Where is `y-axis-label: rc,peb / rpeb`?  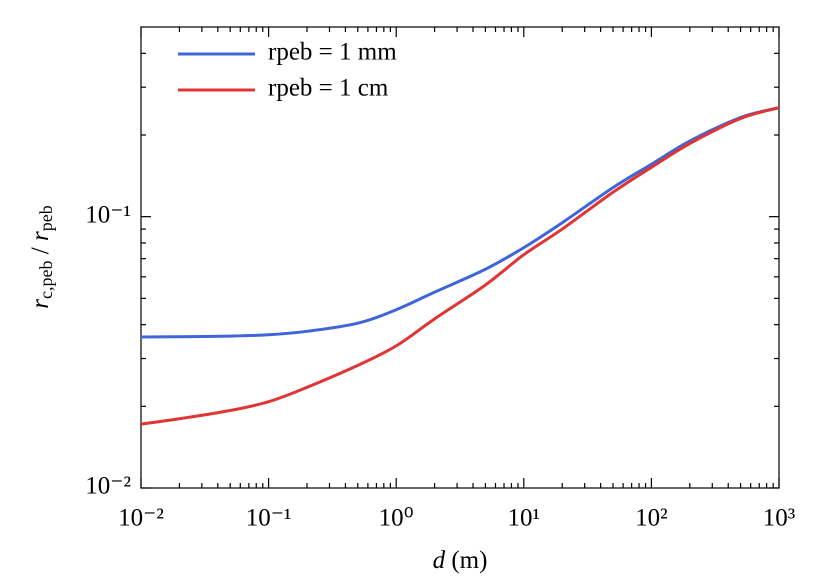 y-axis-label: rc,peb / rpeb is located at coordinates (41, 256).